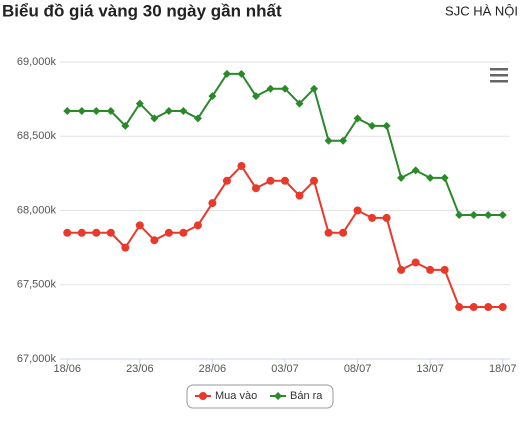  What do you see at coordinates (37, 62) in the screenshot?
I see `y-tick-label: 69,000k` at bounding box center [37, 62].